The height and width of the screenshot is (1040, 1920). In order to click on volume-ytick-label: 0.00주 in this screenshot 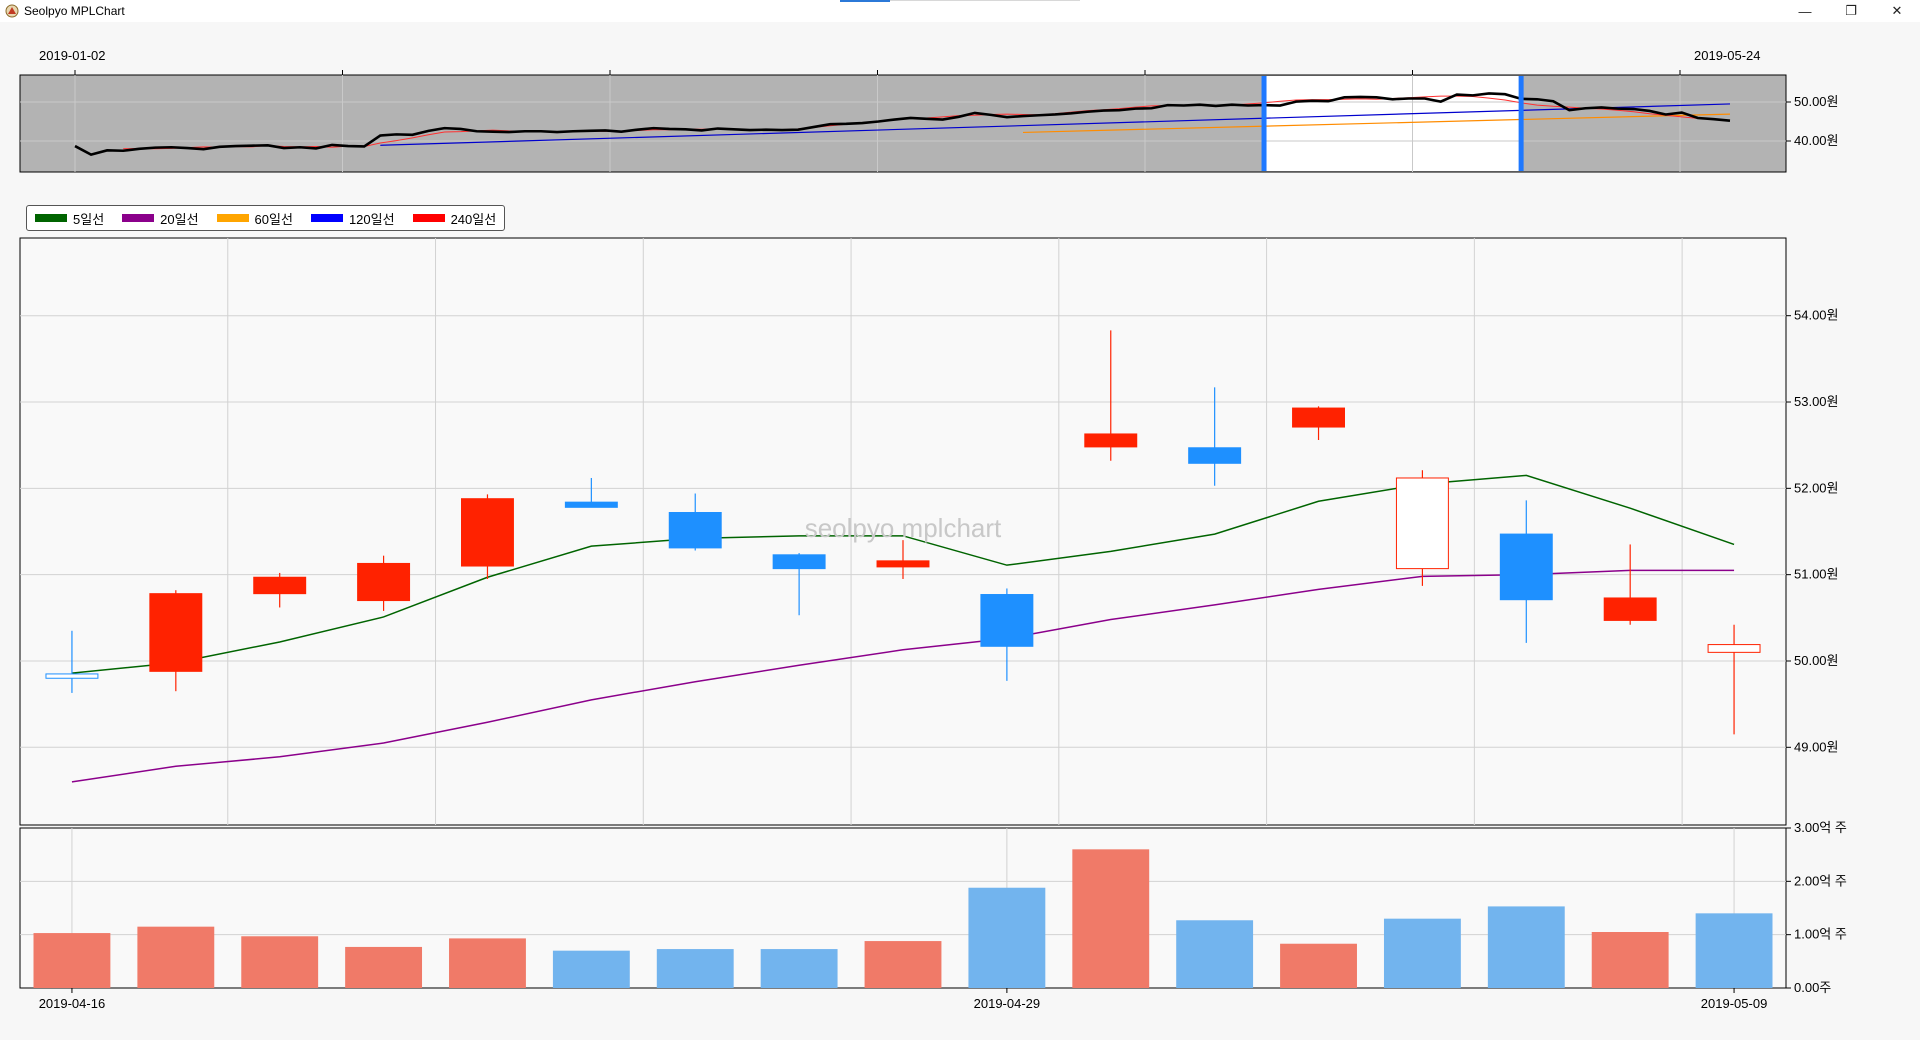, I will do `click(1812, 987)`.